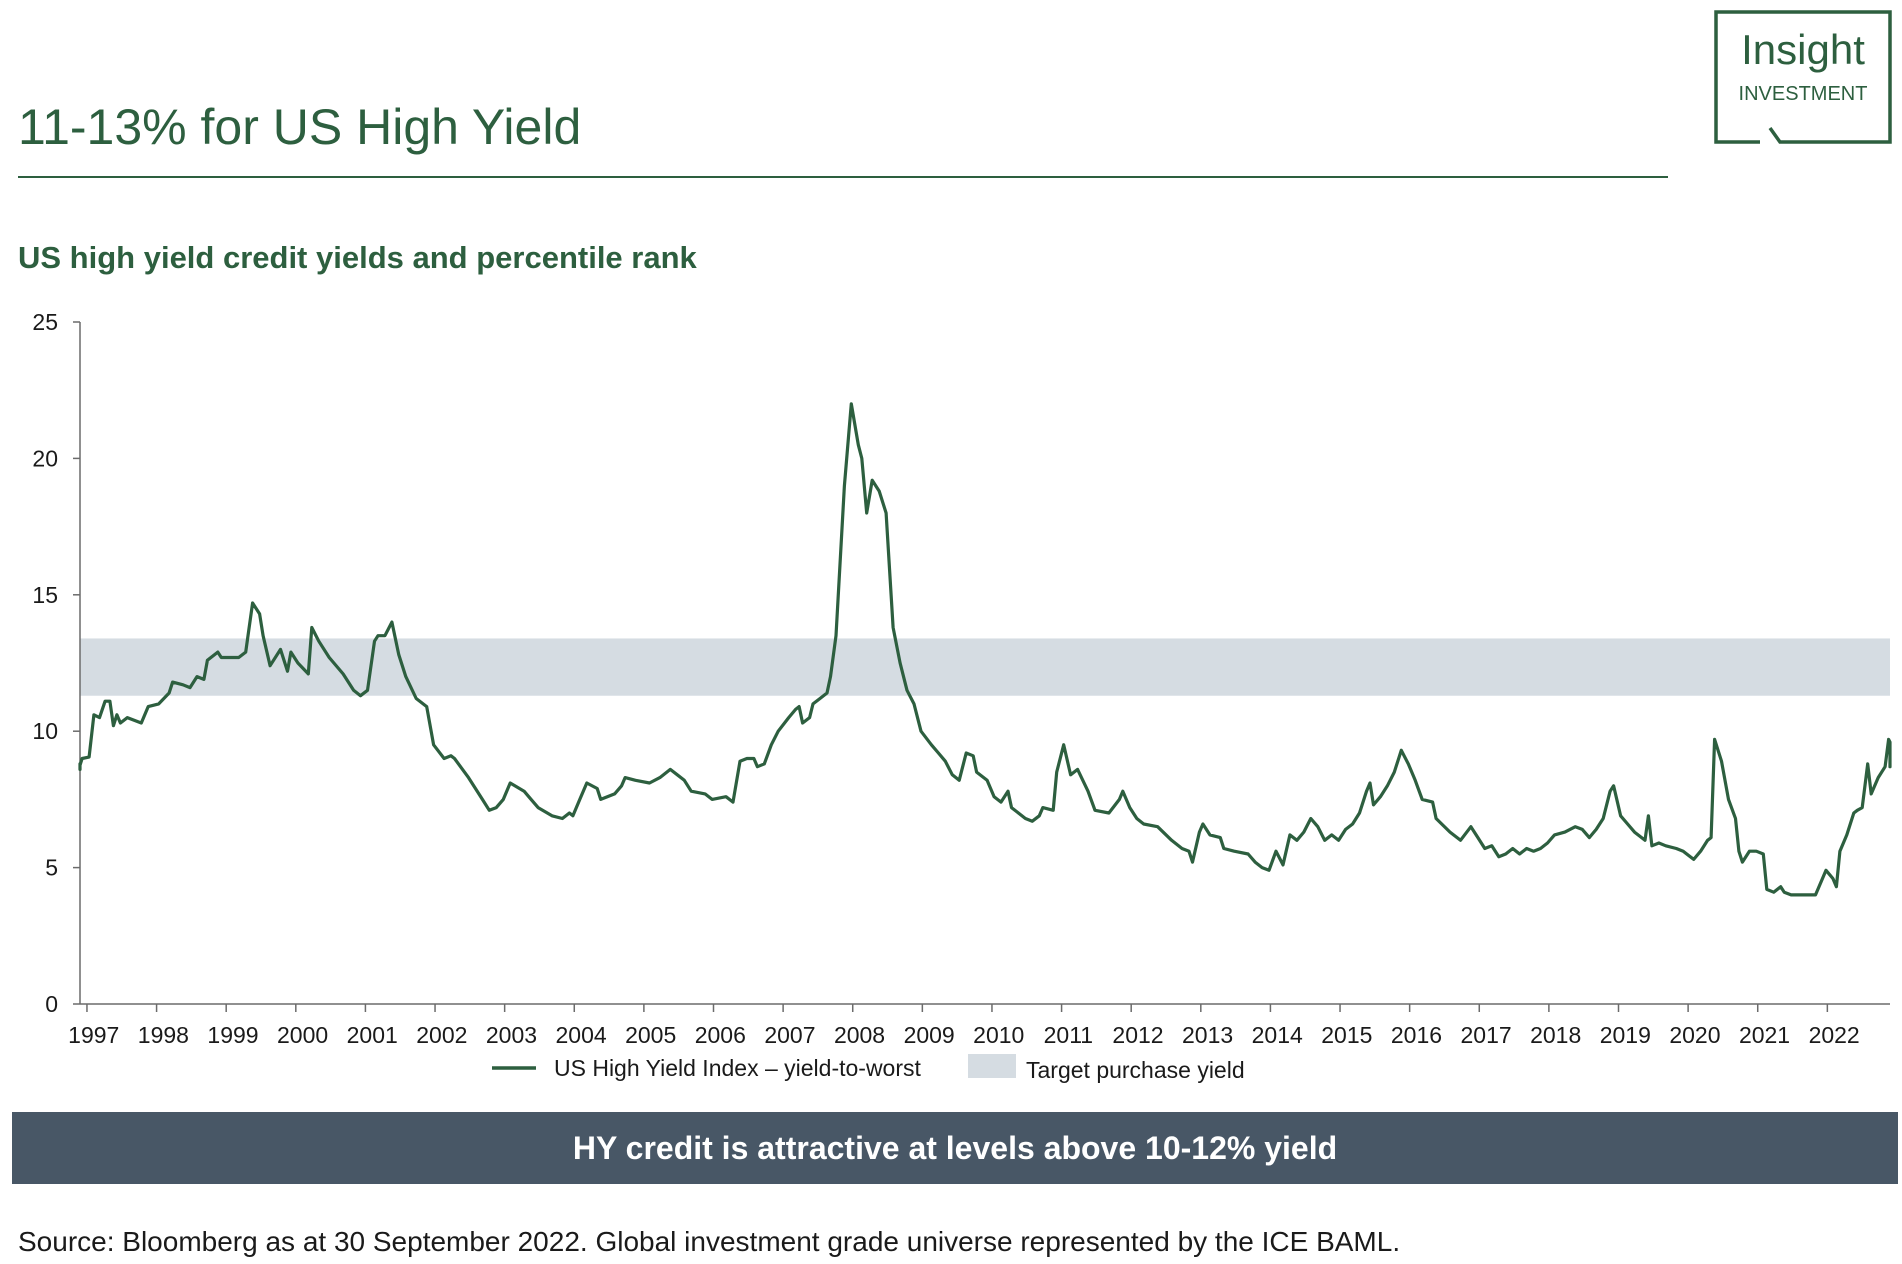 The width and height of the screenshot is (1902, 1264). What do you see at coordinates (1346, 1035) in the screenshot?
I see `x-tick-label: 2015` at bounding box center [1346, 1035].